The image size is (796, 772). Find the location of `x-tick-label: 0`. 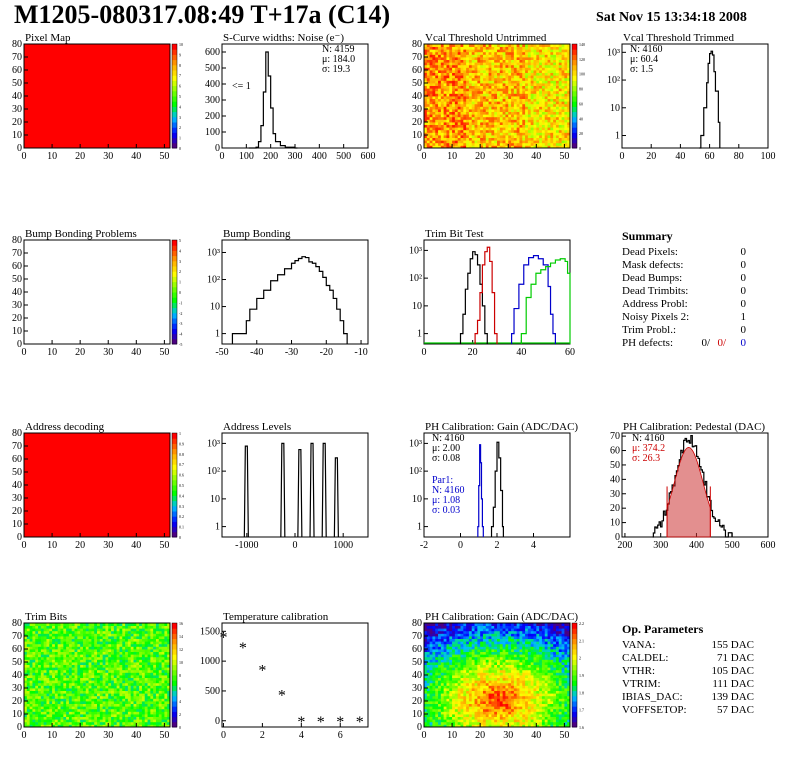

x-tick-label: 0 is located at coordinates (24, 735).